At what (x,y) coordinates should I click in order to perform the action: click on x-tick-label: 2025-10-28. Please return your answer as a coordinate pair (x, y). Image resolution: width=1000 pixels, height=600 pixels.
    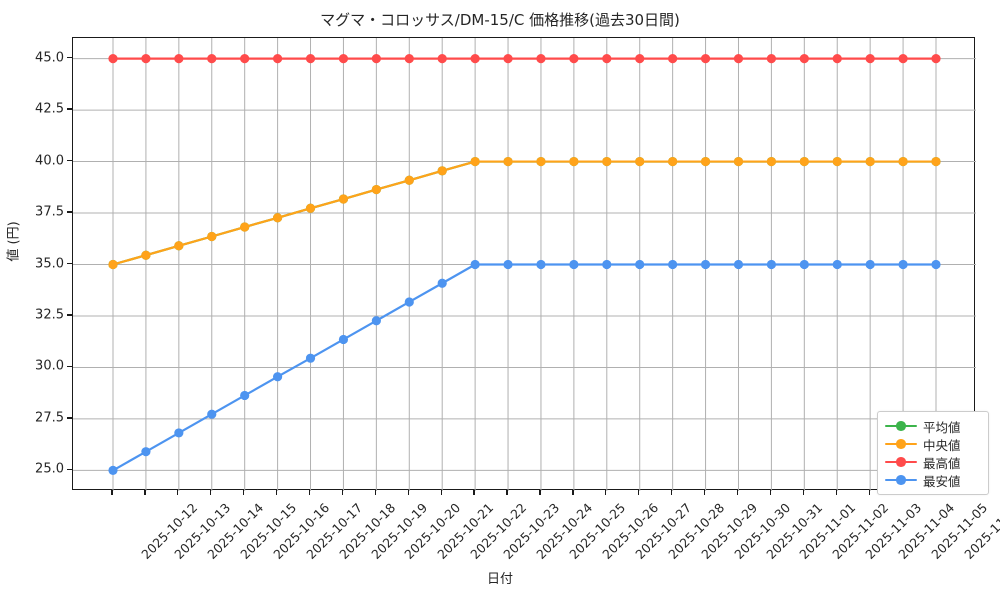
    Looking at the image, I should click on (695, 531).